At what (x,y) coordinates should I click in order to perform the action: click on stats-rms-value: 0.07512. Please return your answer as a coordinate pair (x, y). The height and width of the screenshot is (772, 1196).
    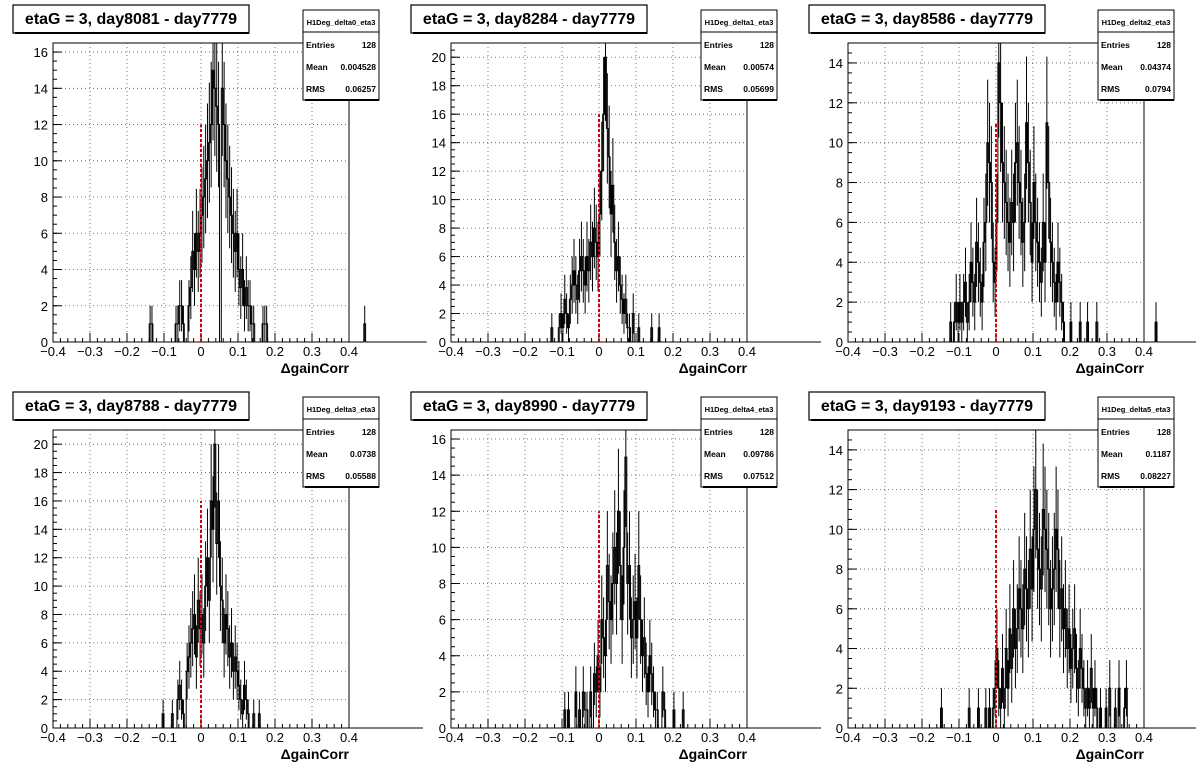
    Looking at the image, I should click on (758, 476).